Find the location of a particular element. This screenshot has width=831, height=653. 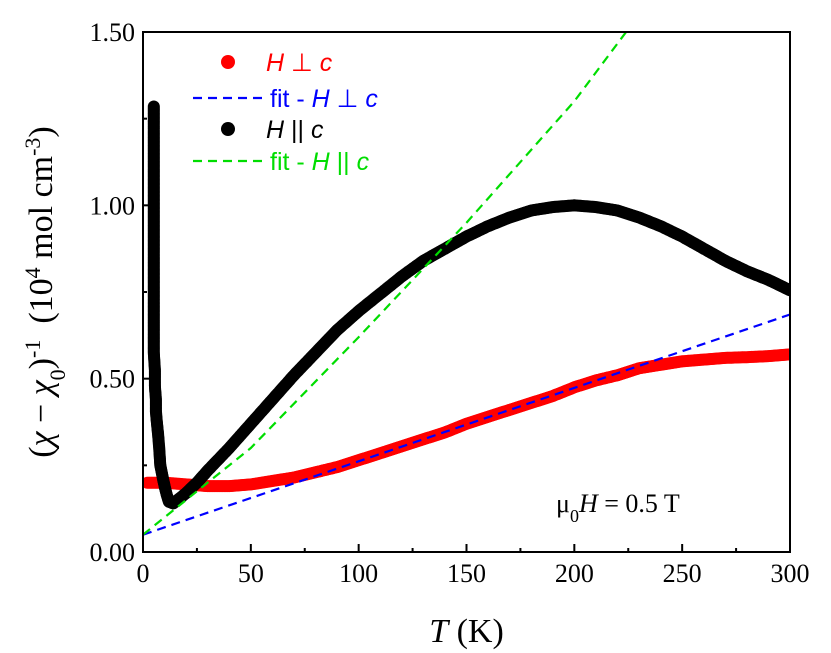

legend-label: fit - H ⊥ c is located at coordinates (324, 99).